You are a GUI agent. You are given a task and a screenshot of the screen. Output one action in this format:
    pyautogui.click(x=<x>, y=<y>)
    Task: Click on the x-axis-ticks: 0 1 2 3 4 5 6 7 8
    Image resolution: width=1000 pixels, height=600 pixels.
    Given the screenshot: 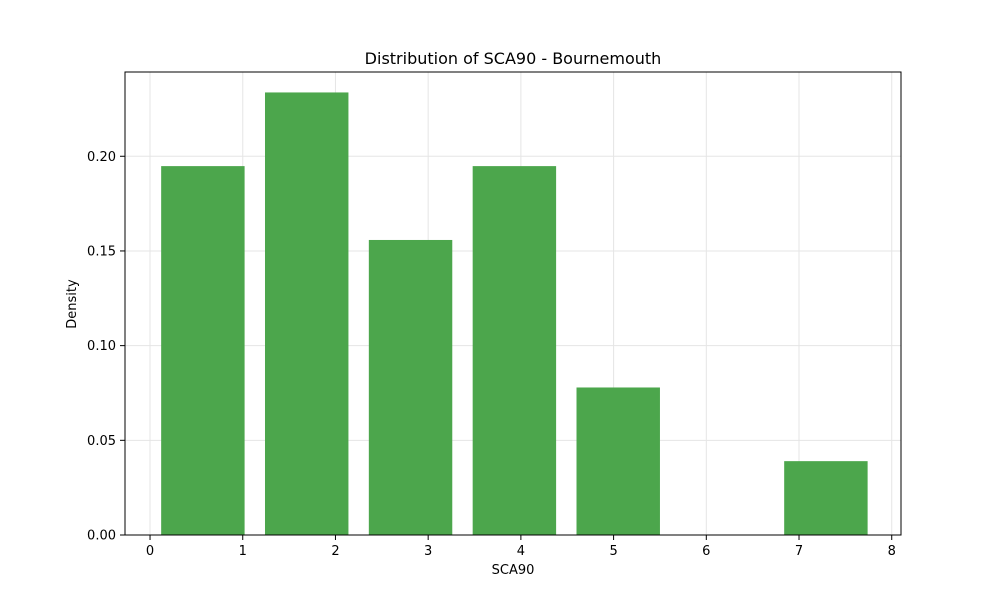 What is the action you would take?
    pyautogui.click(x=521, y=547)
    